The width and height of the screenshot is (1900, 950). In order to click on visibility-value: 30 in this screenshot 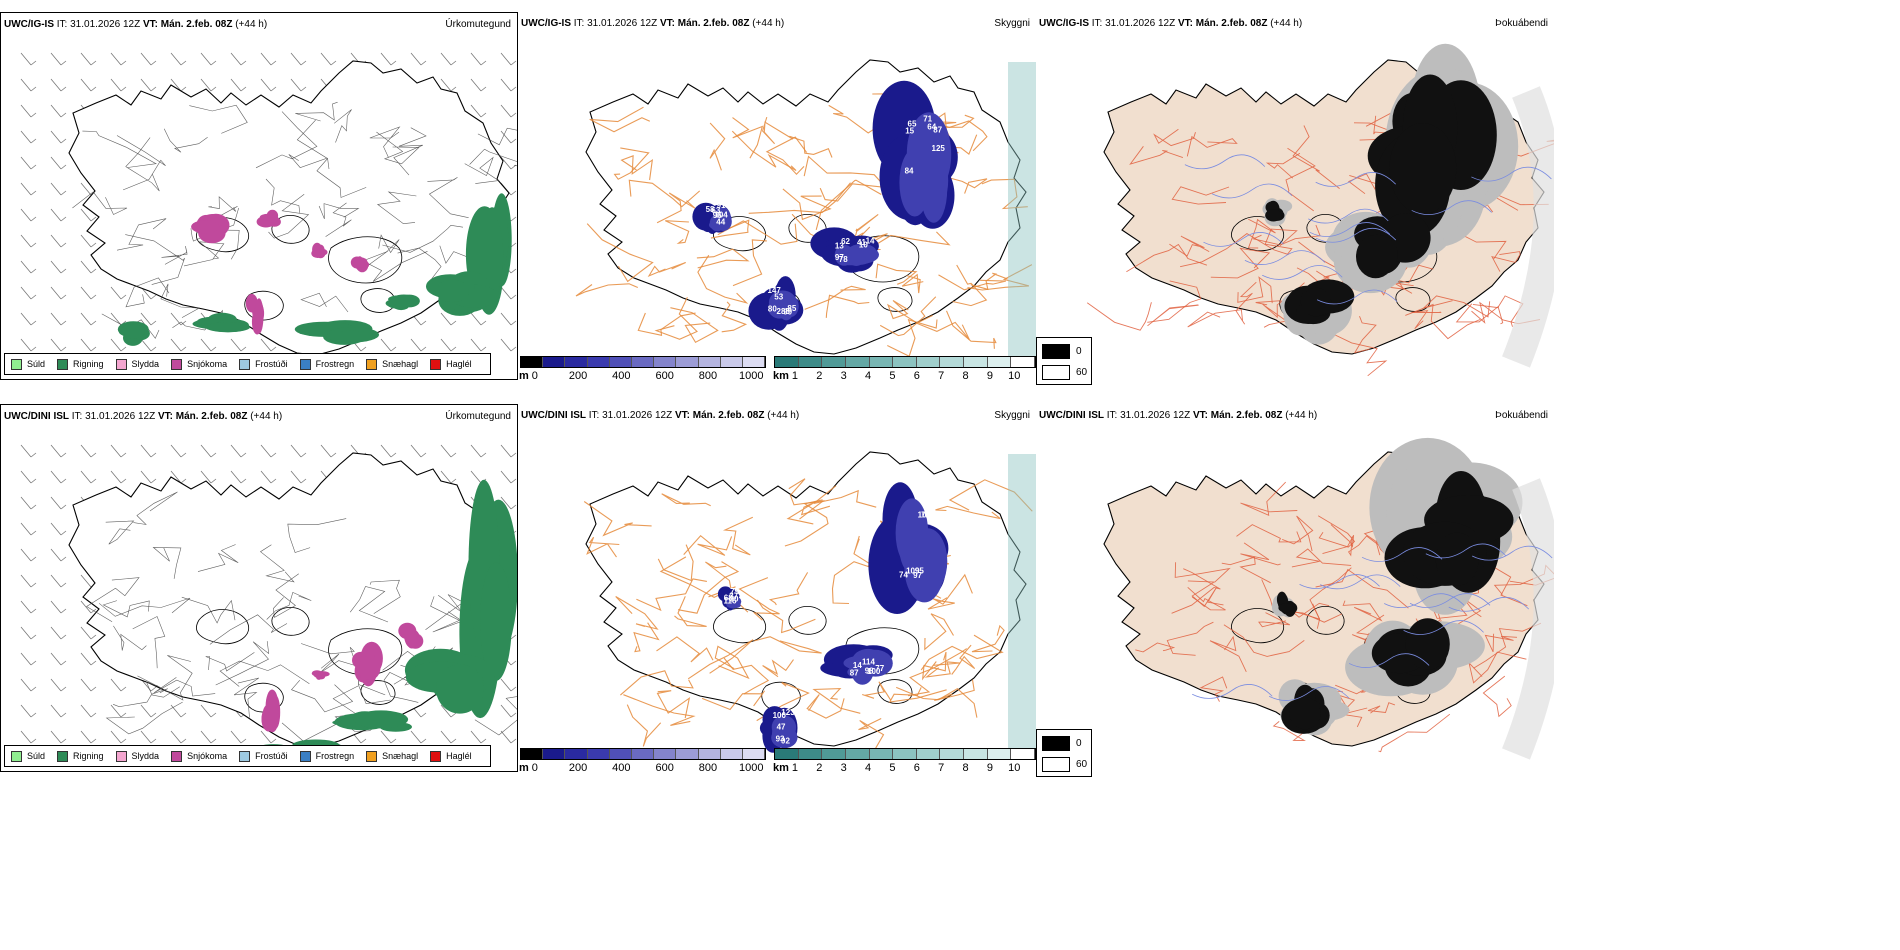, I will do `click(734, 599)`.